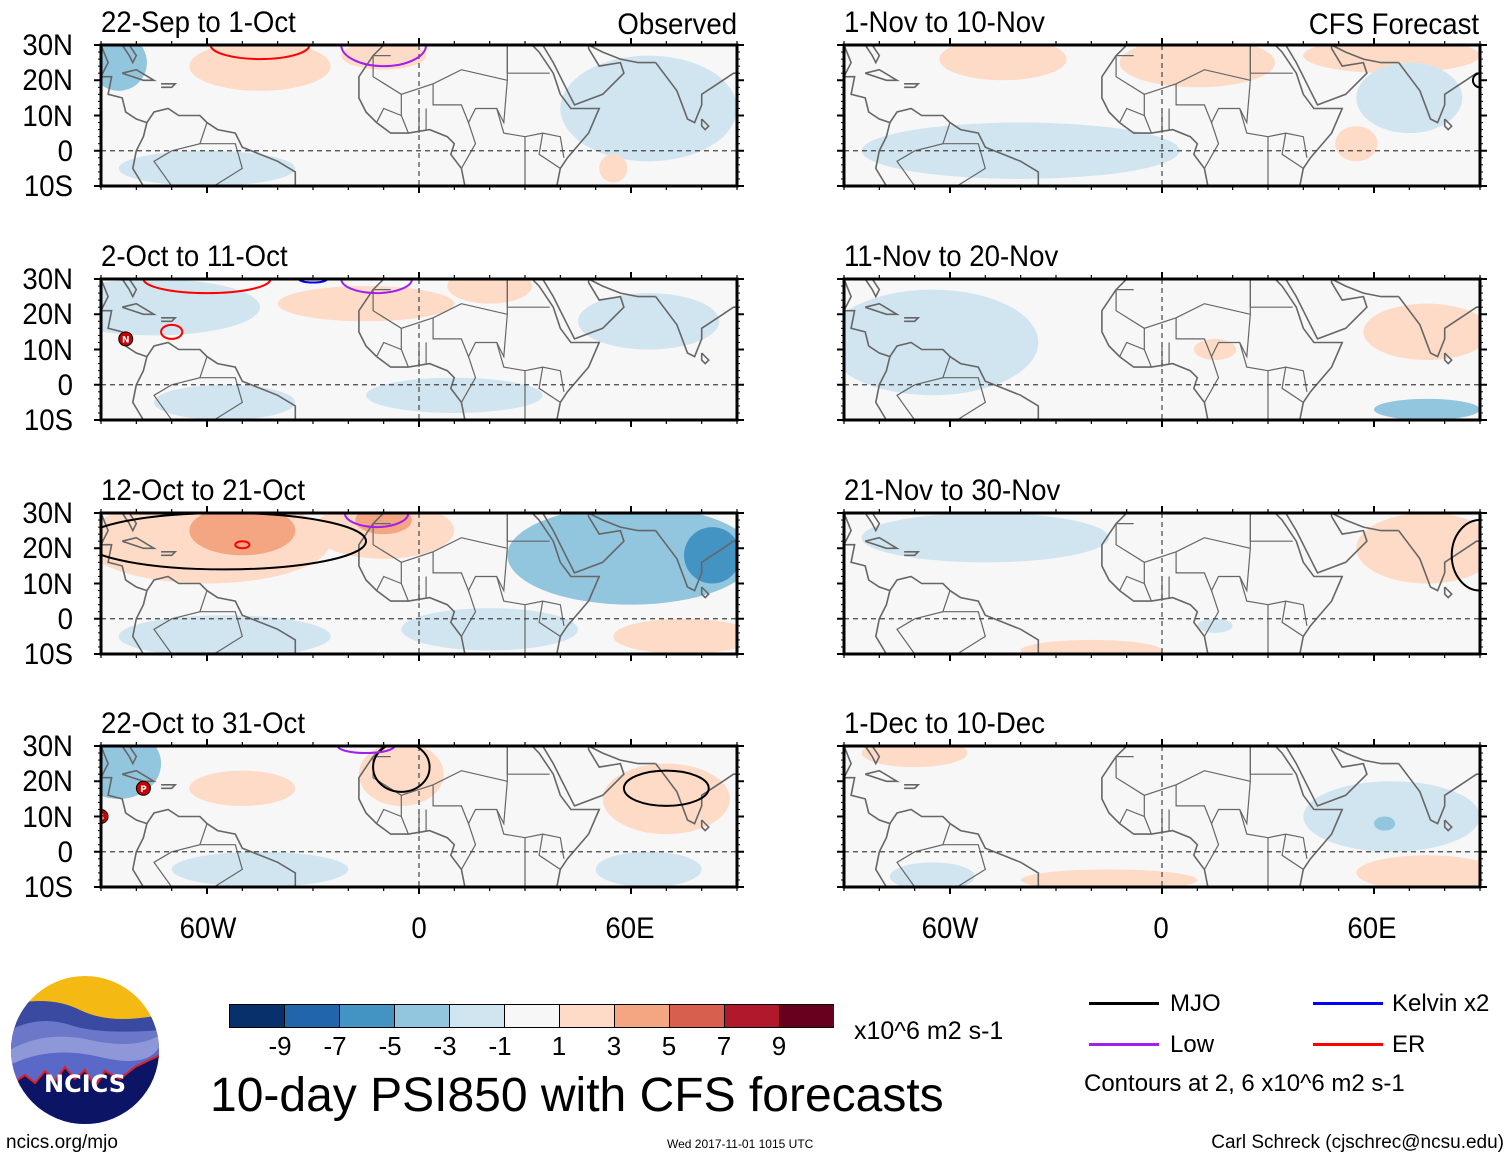 Image resolution: width=1510 pixels, height=1159 pixels. I want to click on x-tick-label-left-60w: 60W, so click(208, 928).